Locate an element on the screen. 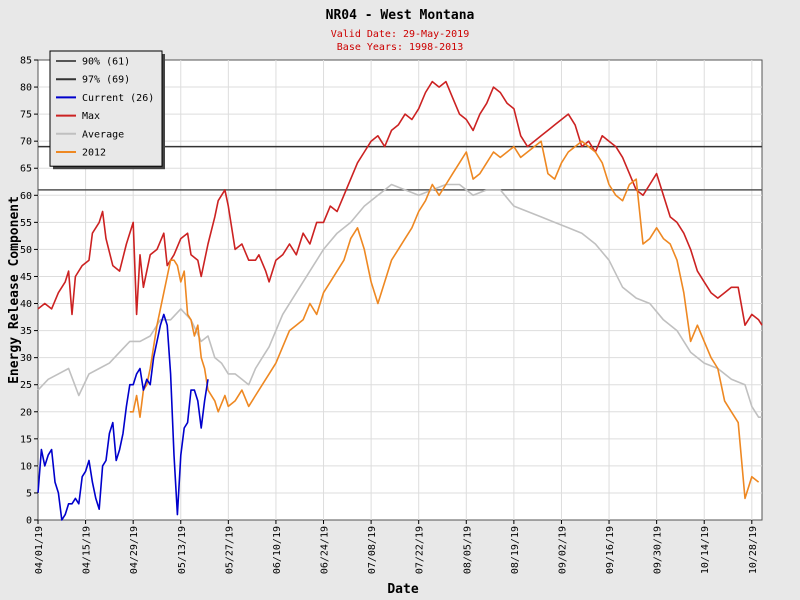 The height and width of the screenshot is (600, 800). y-tick-label: 65 is located at coordinates (26, 169).